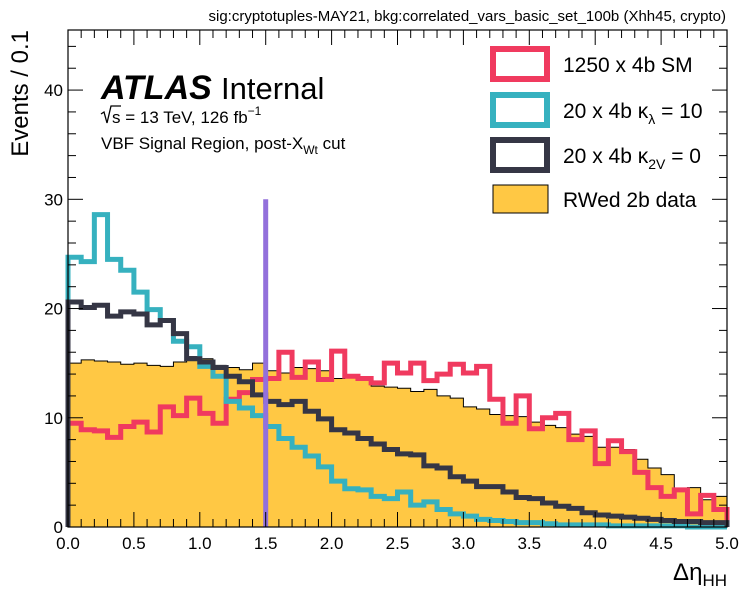 The height and width of the screenshot is (597, 750). Describe the element at coordinates (661, 543) in the screenshot. I see `x-tick-label: 4.5` at that location.